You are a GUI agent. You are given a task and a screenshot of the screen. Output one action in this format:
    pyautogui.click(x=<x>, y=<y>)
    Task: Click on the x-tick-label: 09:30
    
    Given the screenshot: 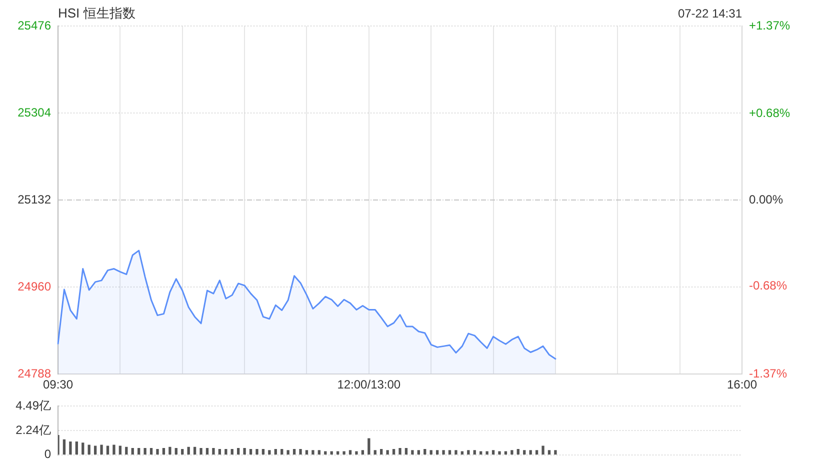 What is the action you would take?
    pyautogui.click(x=58, y=385)
    